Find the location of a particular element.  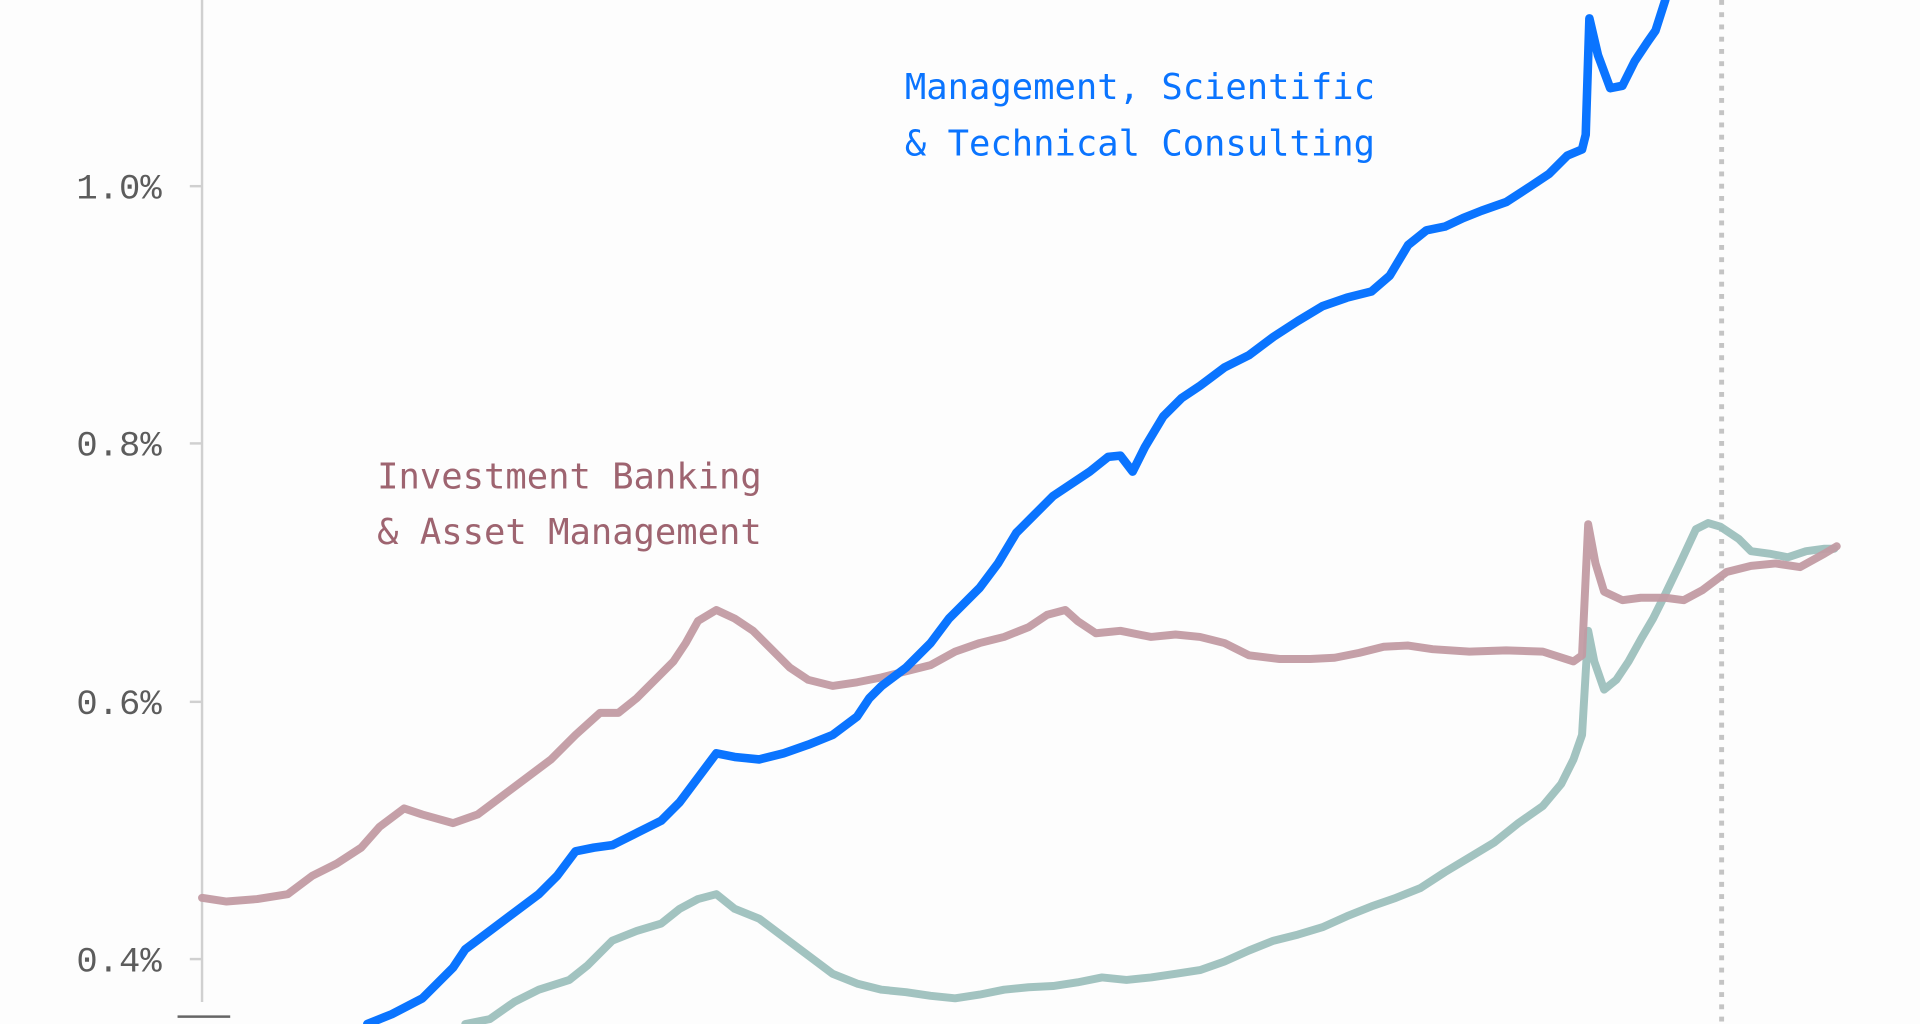

y-tick-label-0.4: 0.4% is located at coordinates (119, 961).